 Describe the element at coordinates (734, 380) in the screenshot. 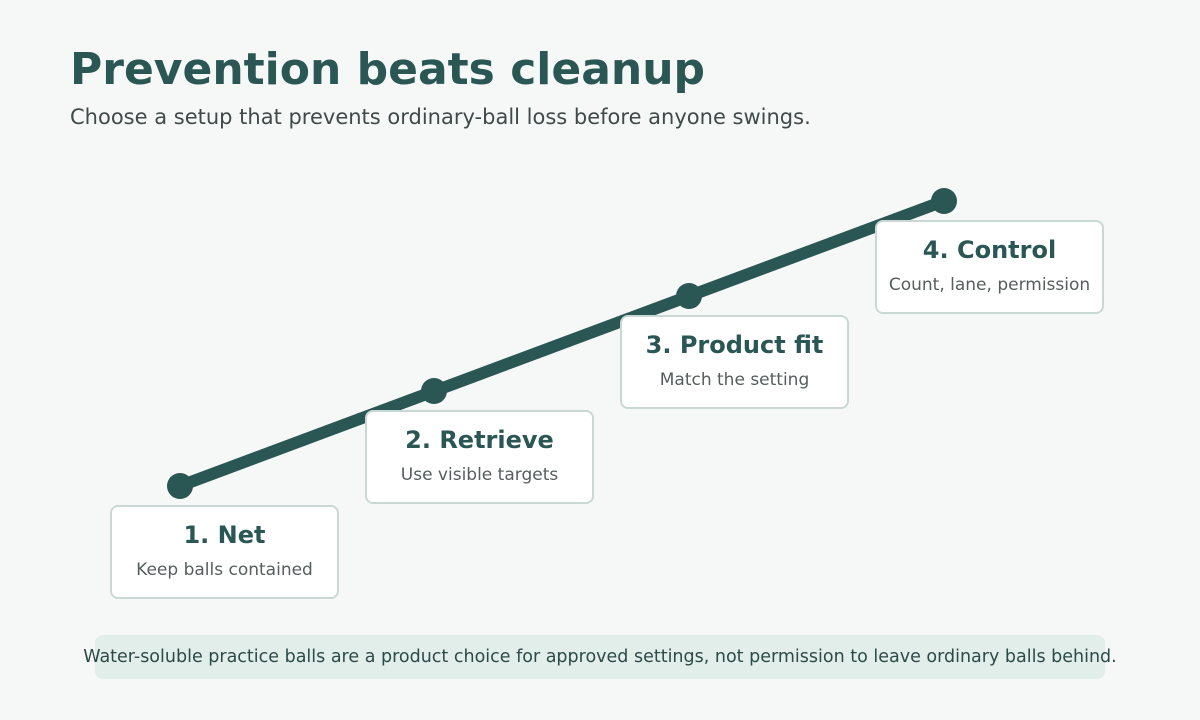

I see `step-description: Match the setting` at that location.